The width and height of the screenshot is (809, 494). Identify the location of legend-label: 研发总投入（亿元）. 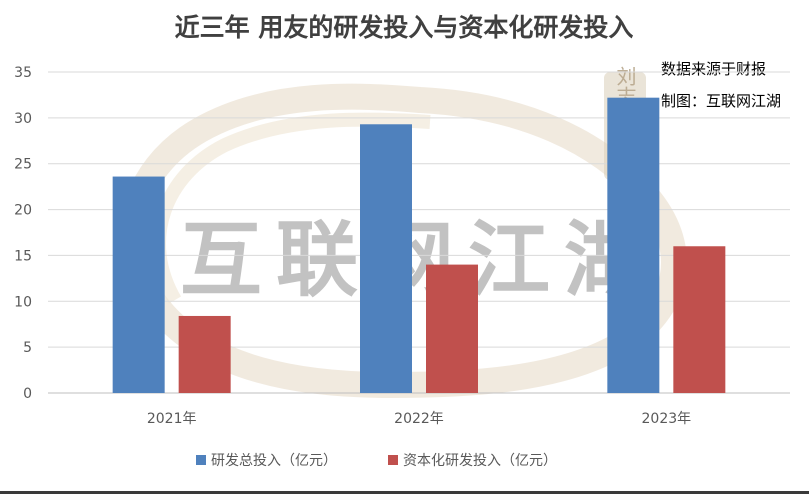
(274, 461).